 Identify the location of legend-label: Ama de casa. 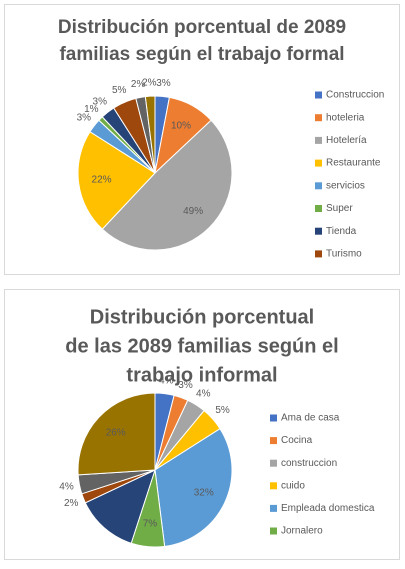
(310, 418).